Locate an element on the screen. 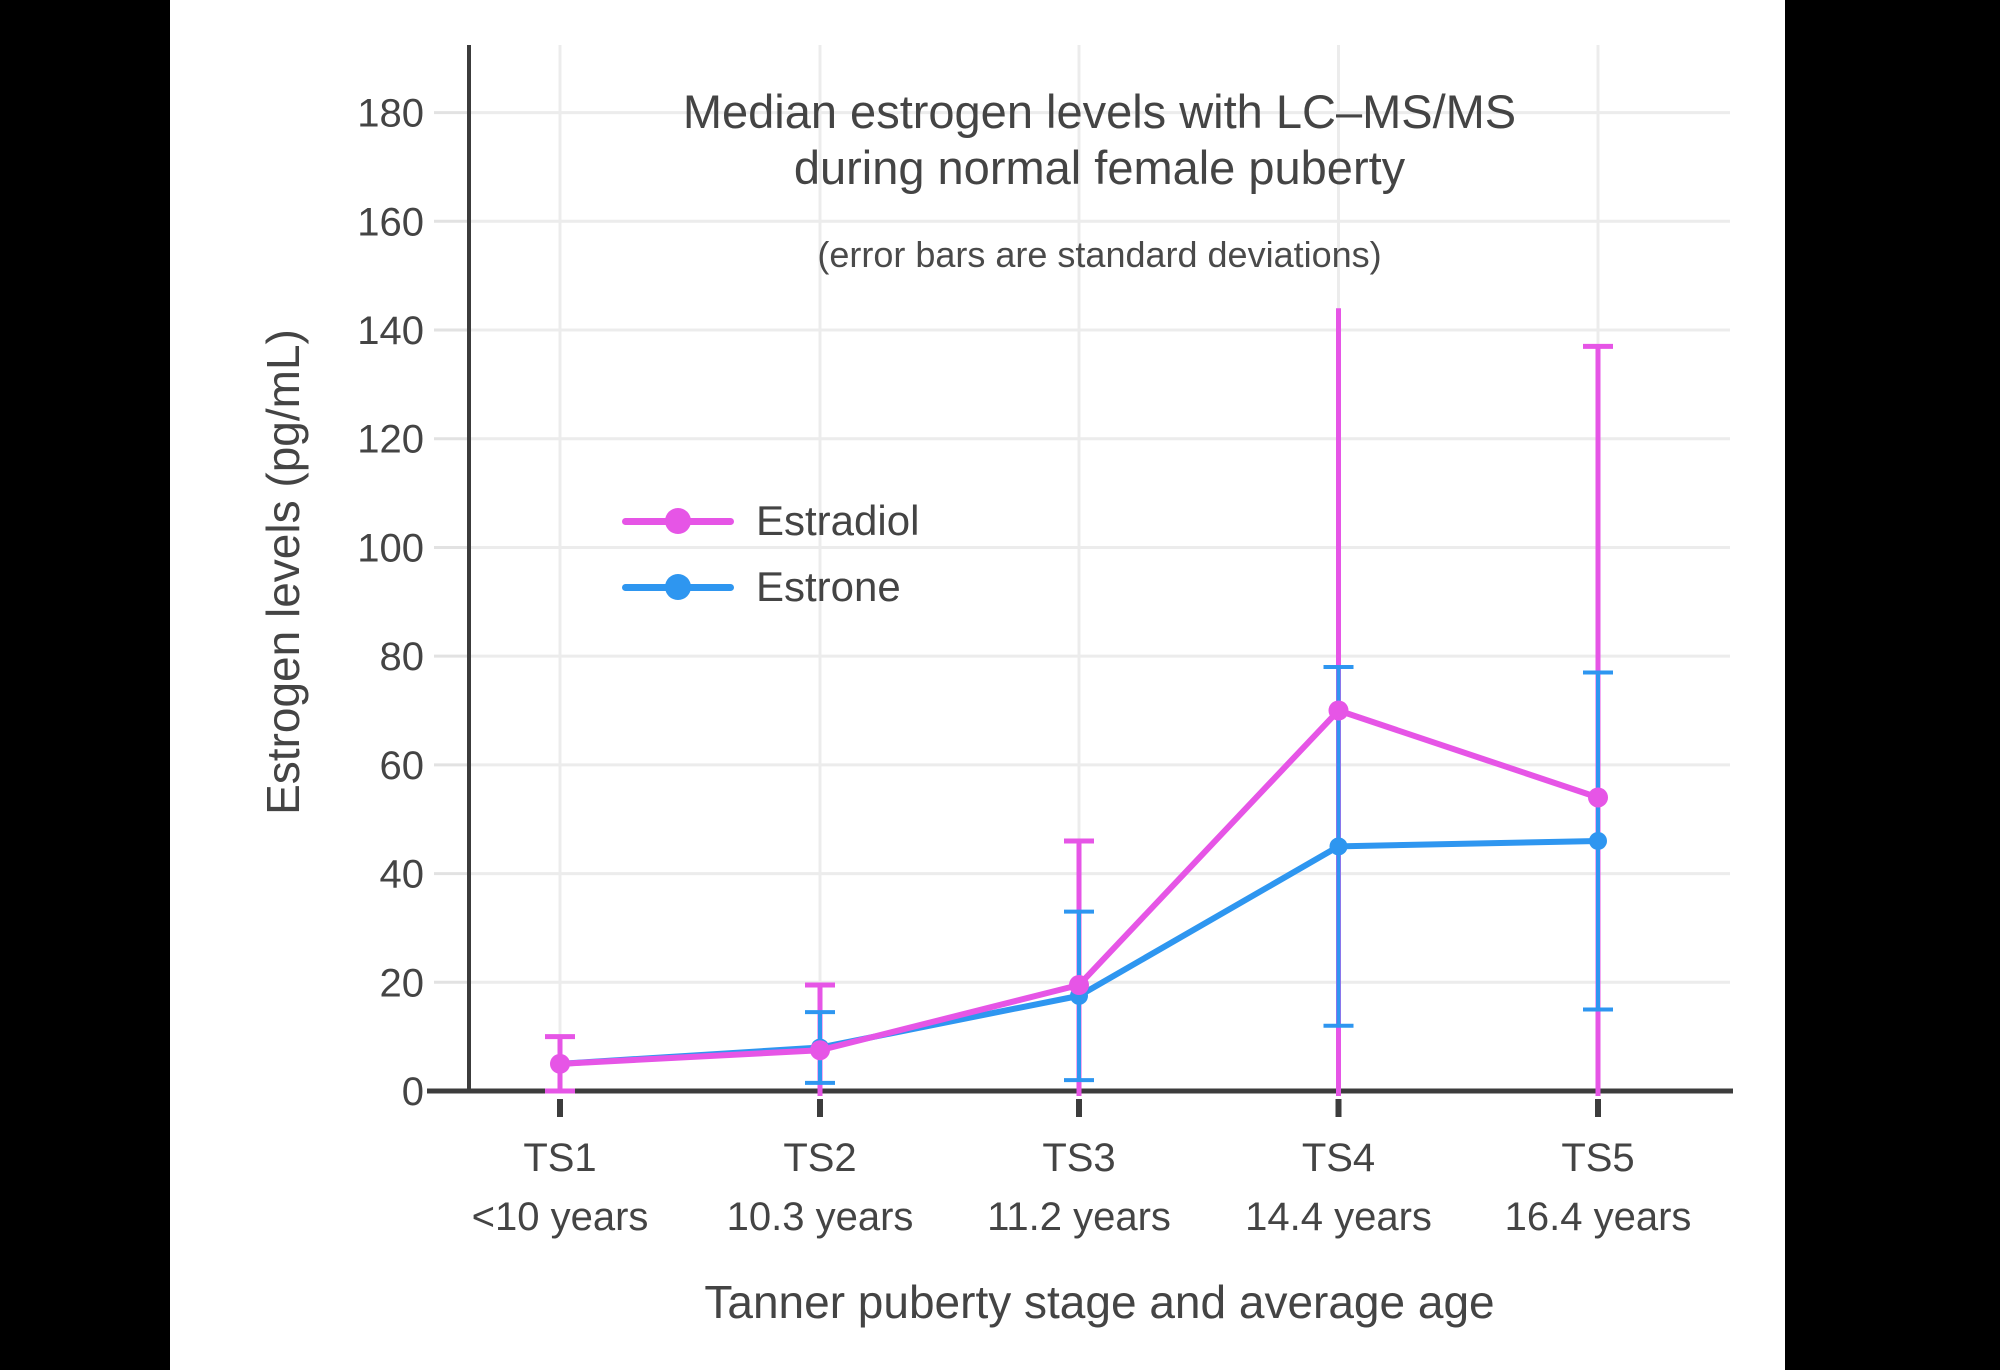  x-tick-stage-TS3: TS3 is located at coordinates (1078, 1158).